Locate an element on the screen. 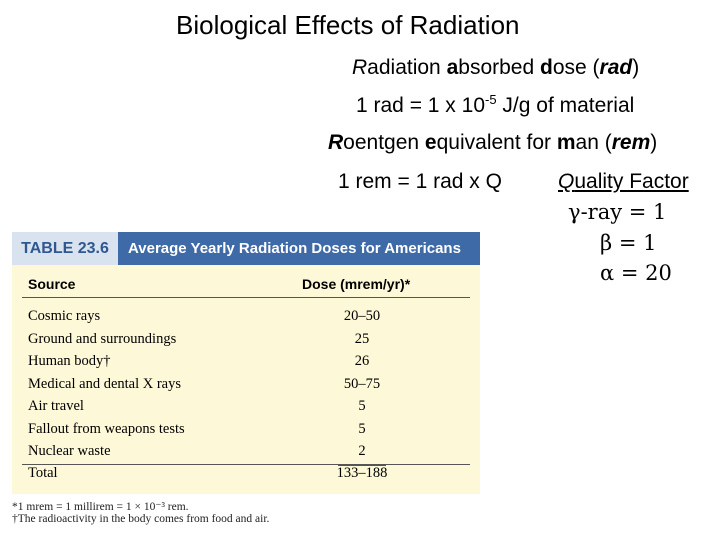  quality-factor-heading: Quality Factor is located at coordinates (623, 181).